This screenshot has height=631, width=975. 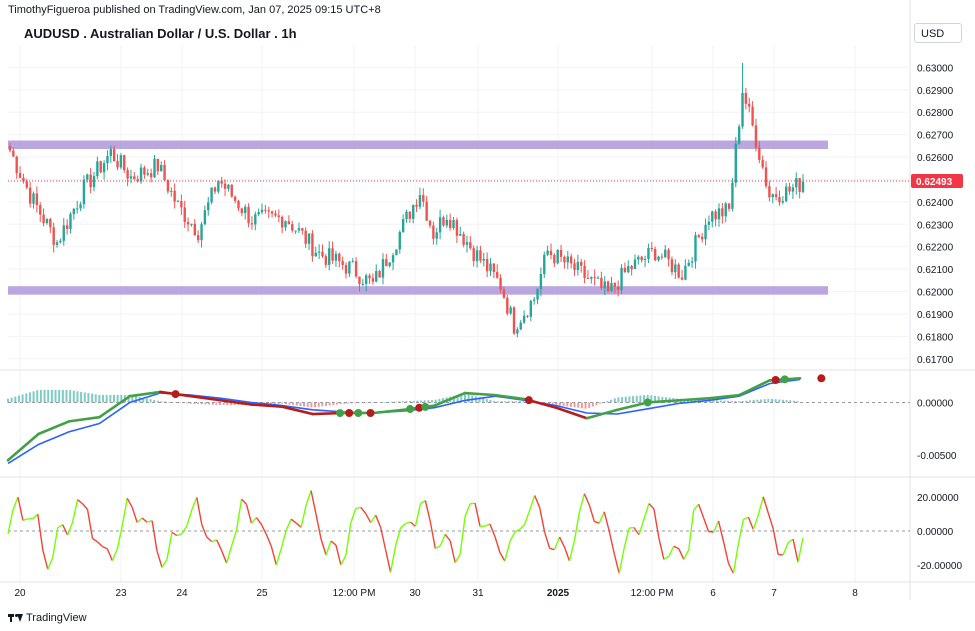 What do you see at coordinates (935, 337) in the screenshot?
I see `price-tick-label: 0.61800` at bounding box center [935, 337].